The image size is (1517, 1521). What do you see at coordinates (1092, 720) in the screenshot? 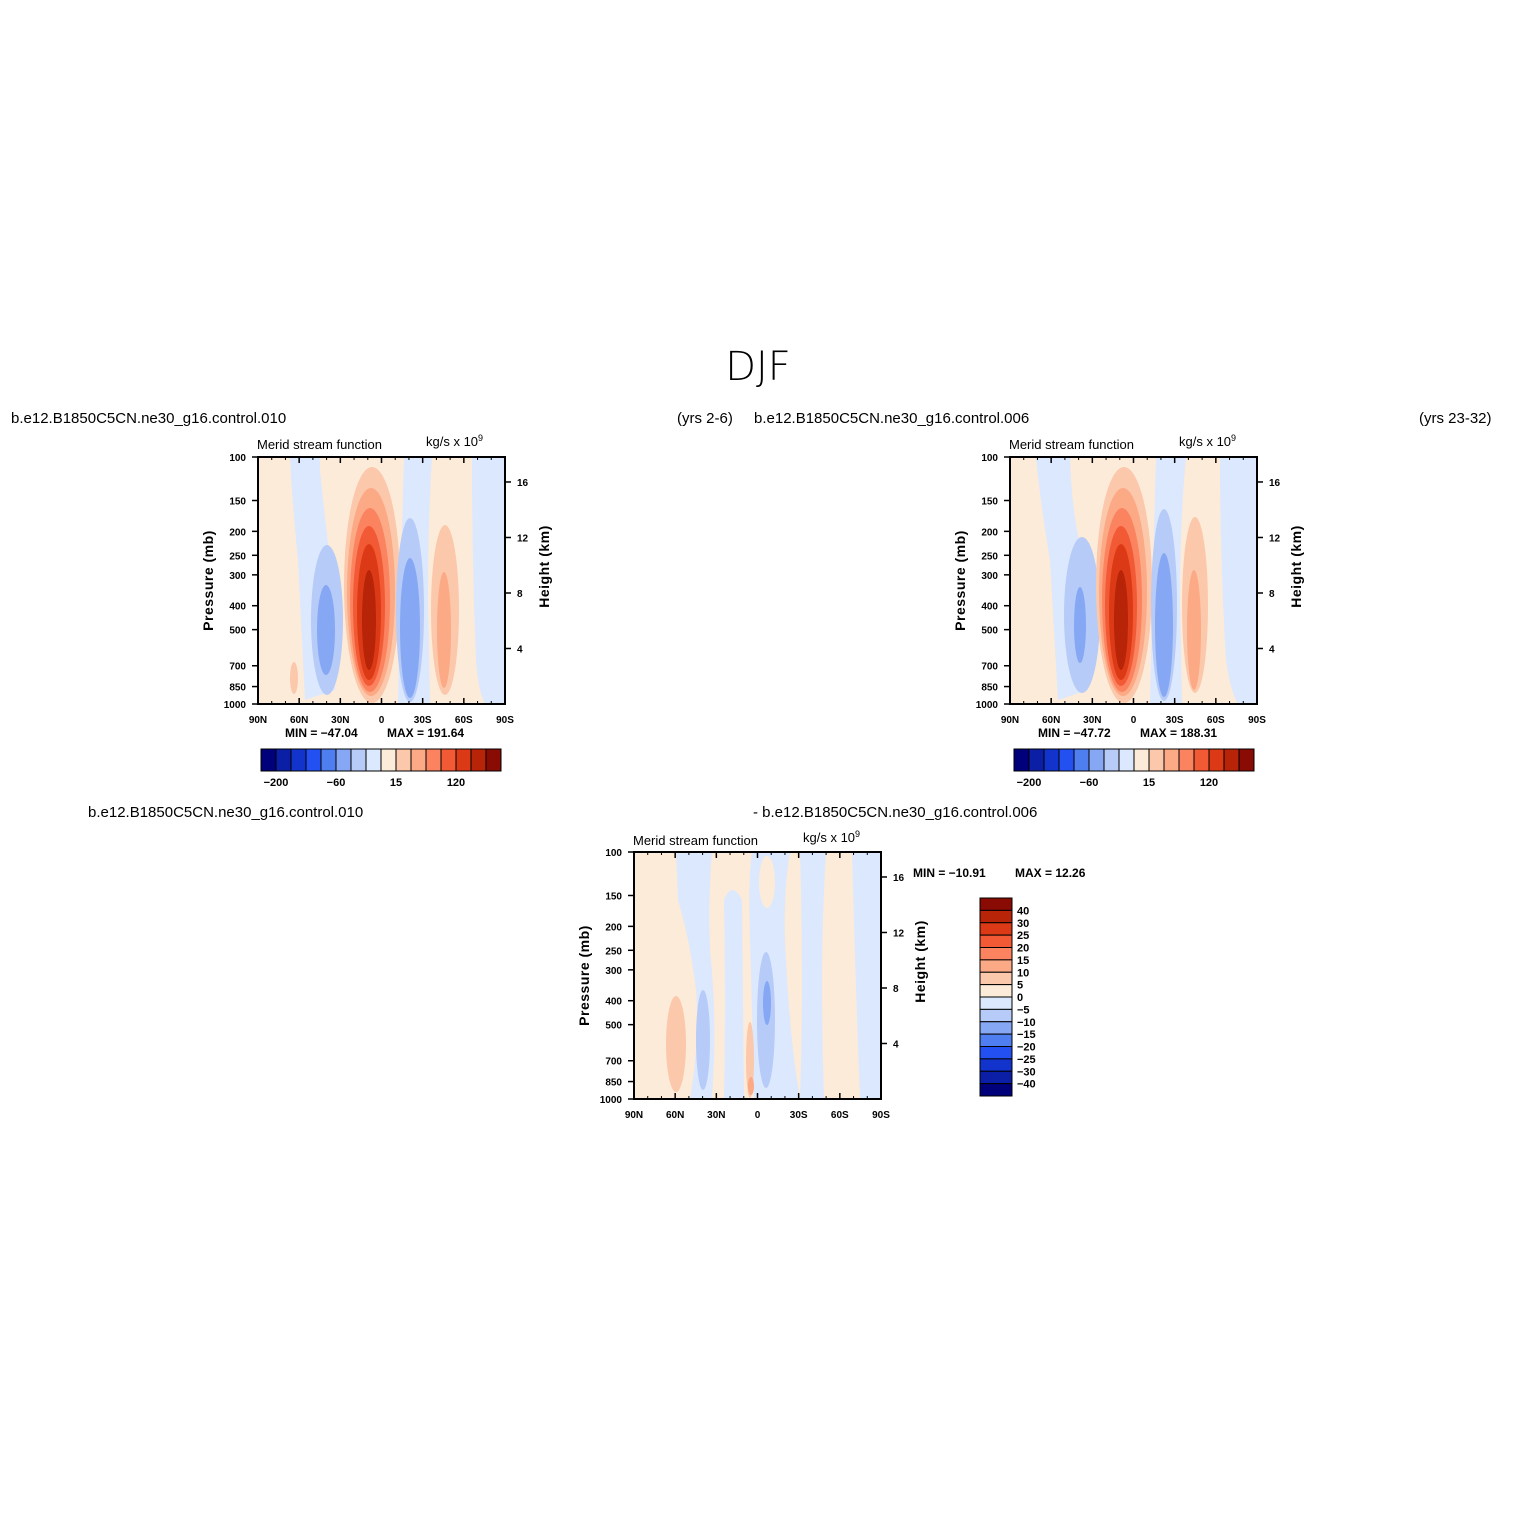
I see `x-tick-label: 30N` at bounding box center [1092, 720].